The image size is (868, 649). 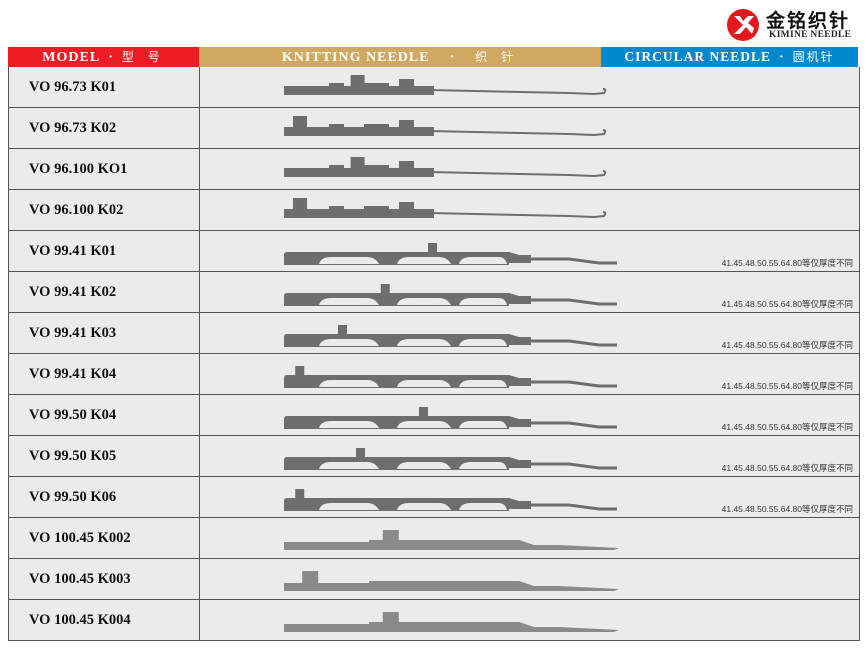 I want to click on table-row: VO 99.41 K04 41.45.48.50.55.64.80等仅厚度不同, so click(x=434, y=374).